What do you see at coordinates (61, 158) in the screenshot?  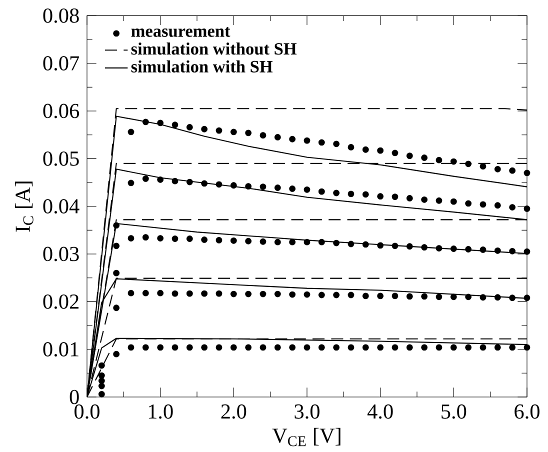 I see `y-tick-label: 0.05` at bounding box center [61, 158].